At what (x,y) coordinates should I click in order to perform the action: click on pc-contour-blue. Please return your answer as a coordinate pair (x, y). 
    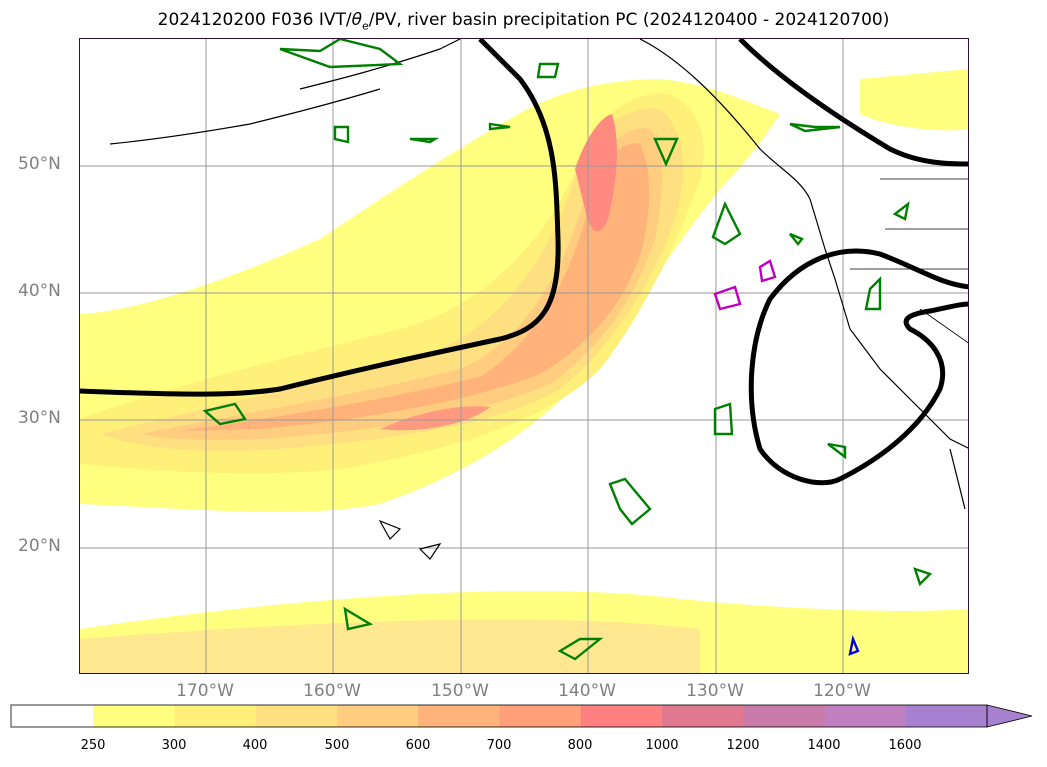
    Looking at the image, I should click on (854, 645).